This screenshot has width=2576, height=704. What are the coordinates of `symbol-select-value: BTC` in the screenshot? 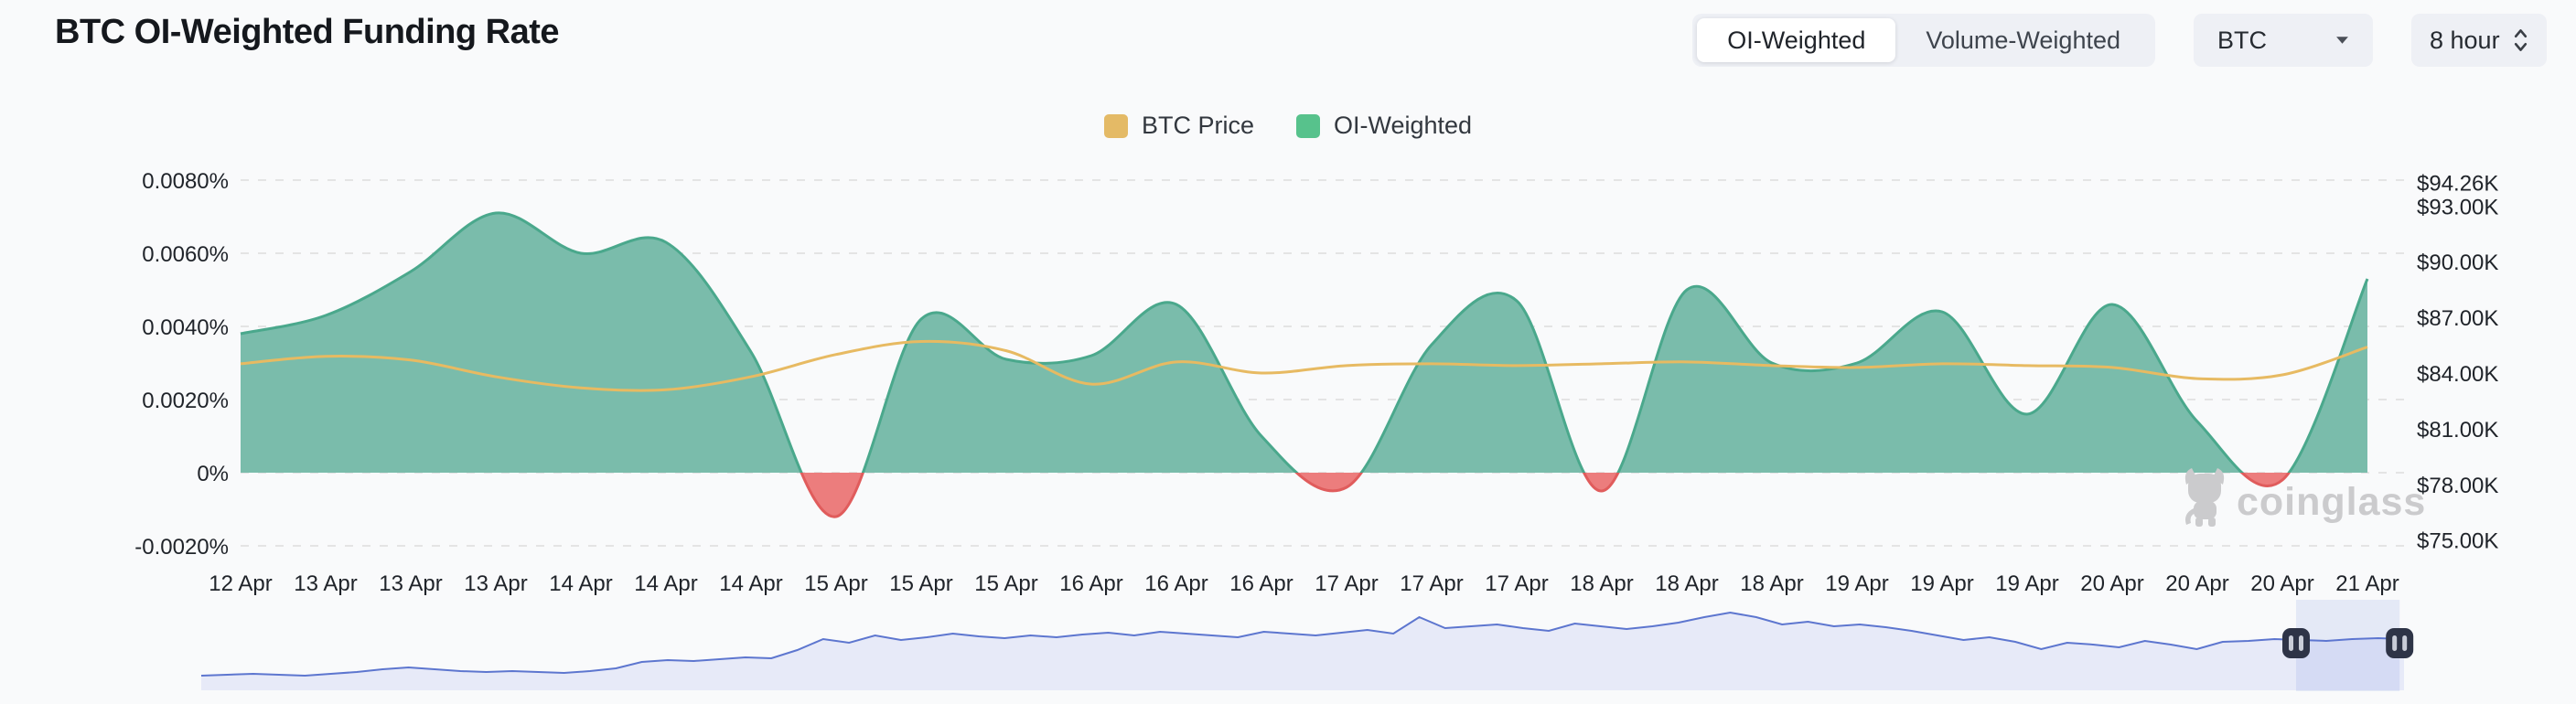 It's located at (2242, 40).